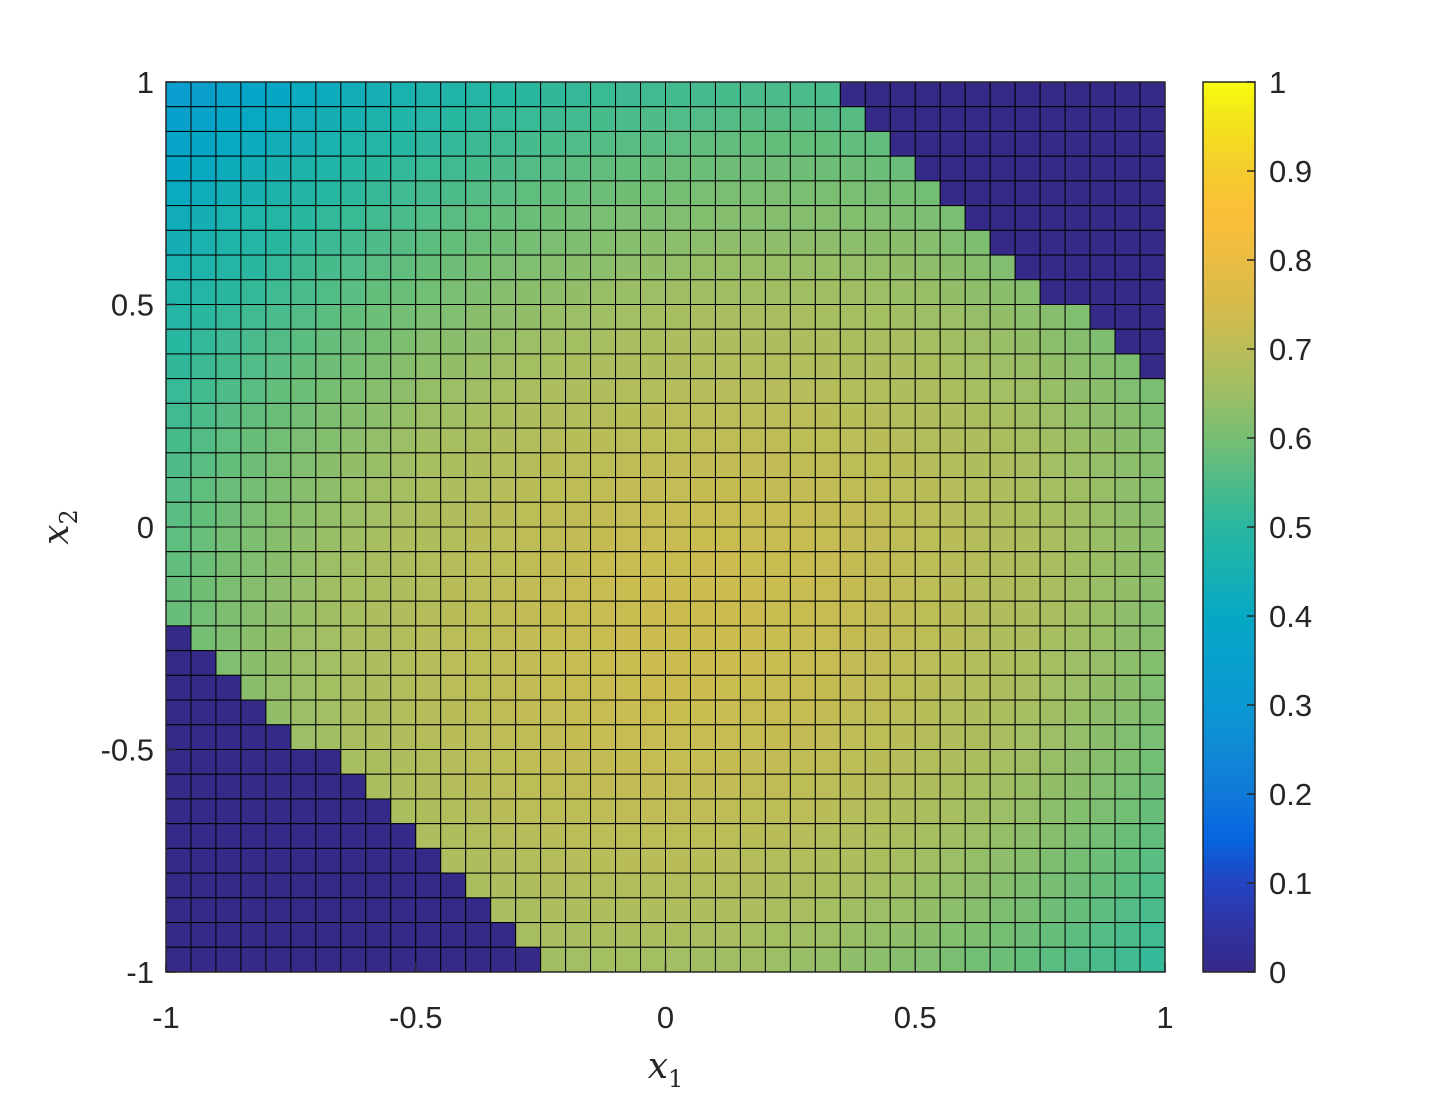 Image resolution: width=1432 pixels, height=1094 pixels. What do you see at coordinates (666, 1069) in the screenshot?
I see `x-axis-label: x1` at bounding box center [666, 1069].